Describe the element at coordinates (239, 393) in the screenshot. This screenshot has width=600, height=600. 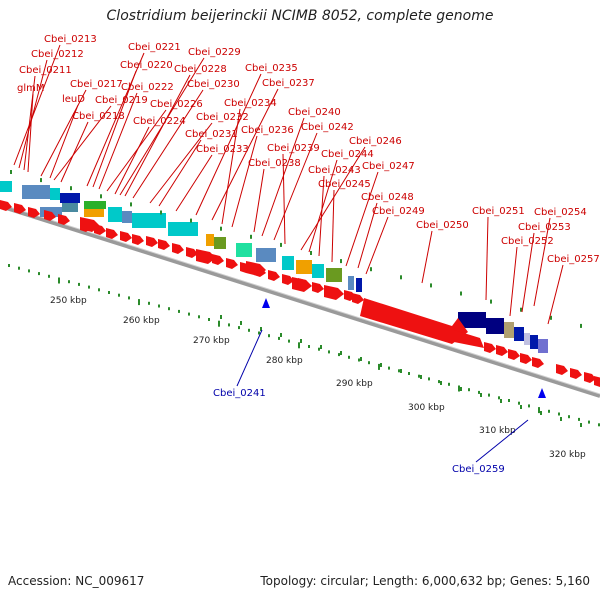
I see `gene-label-reverse: Cbei_0241` at that location.